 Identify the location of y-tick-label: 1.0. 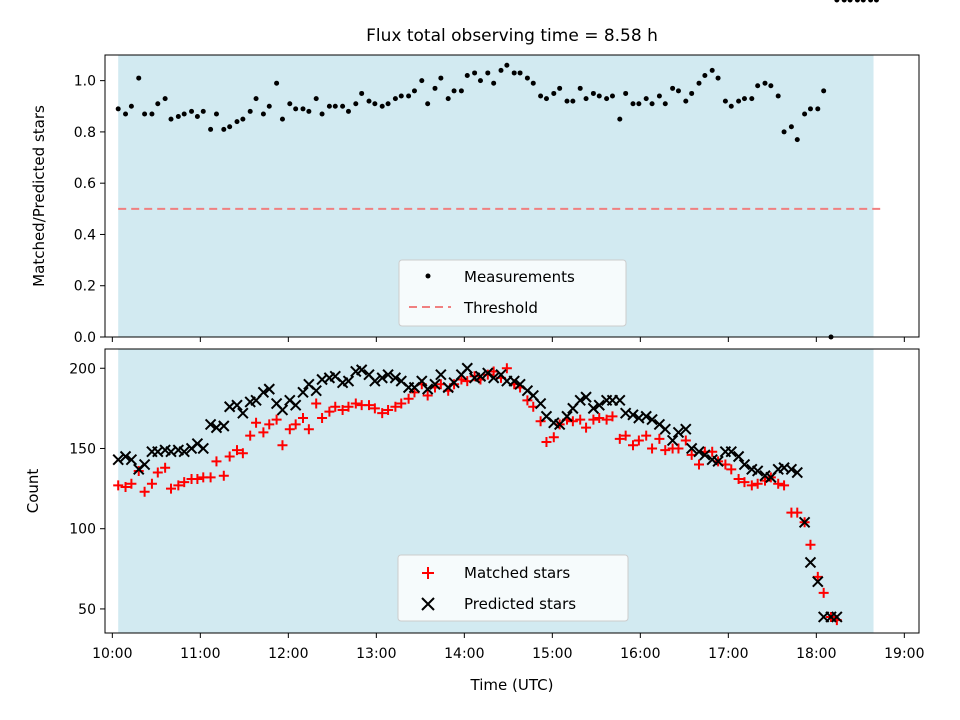
(85, 82).